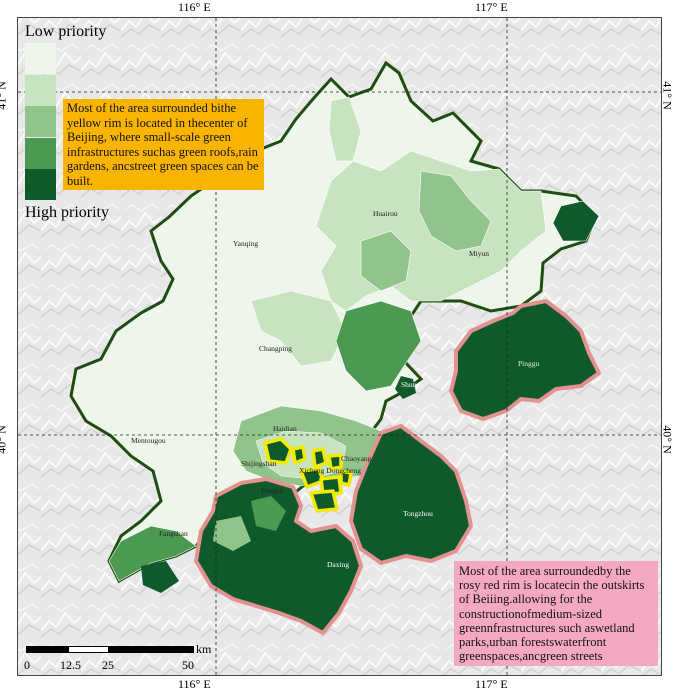 This screenshot has width=678, height=693. I want to click on label-miyun: Miyun, so click(479, 253).